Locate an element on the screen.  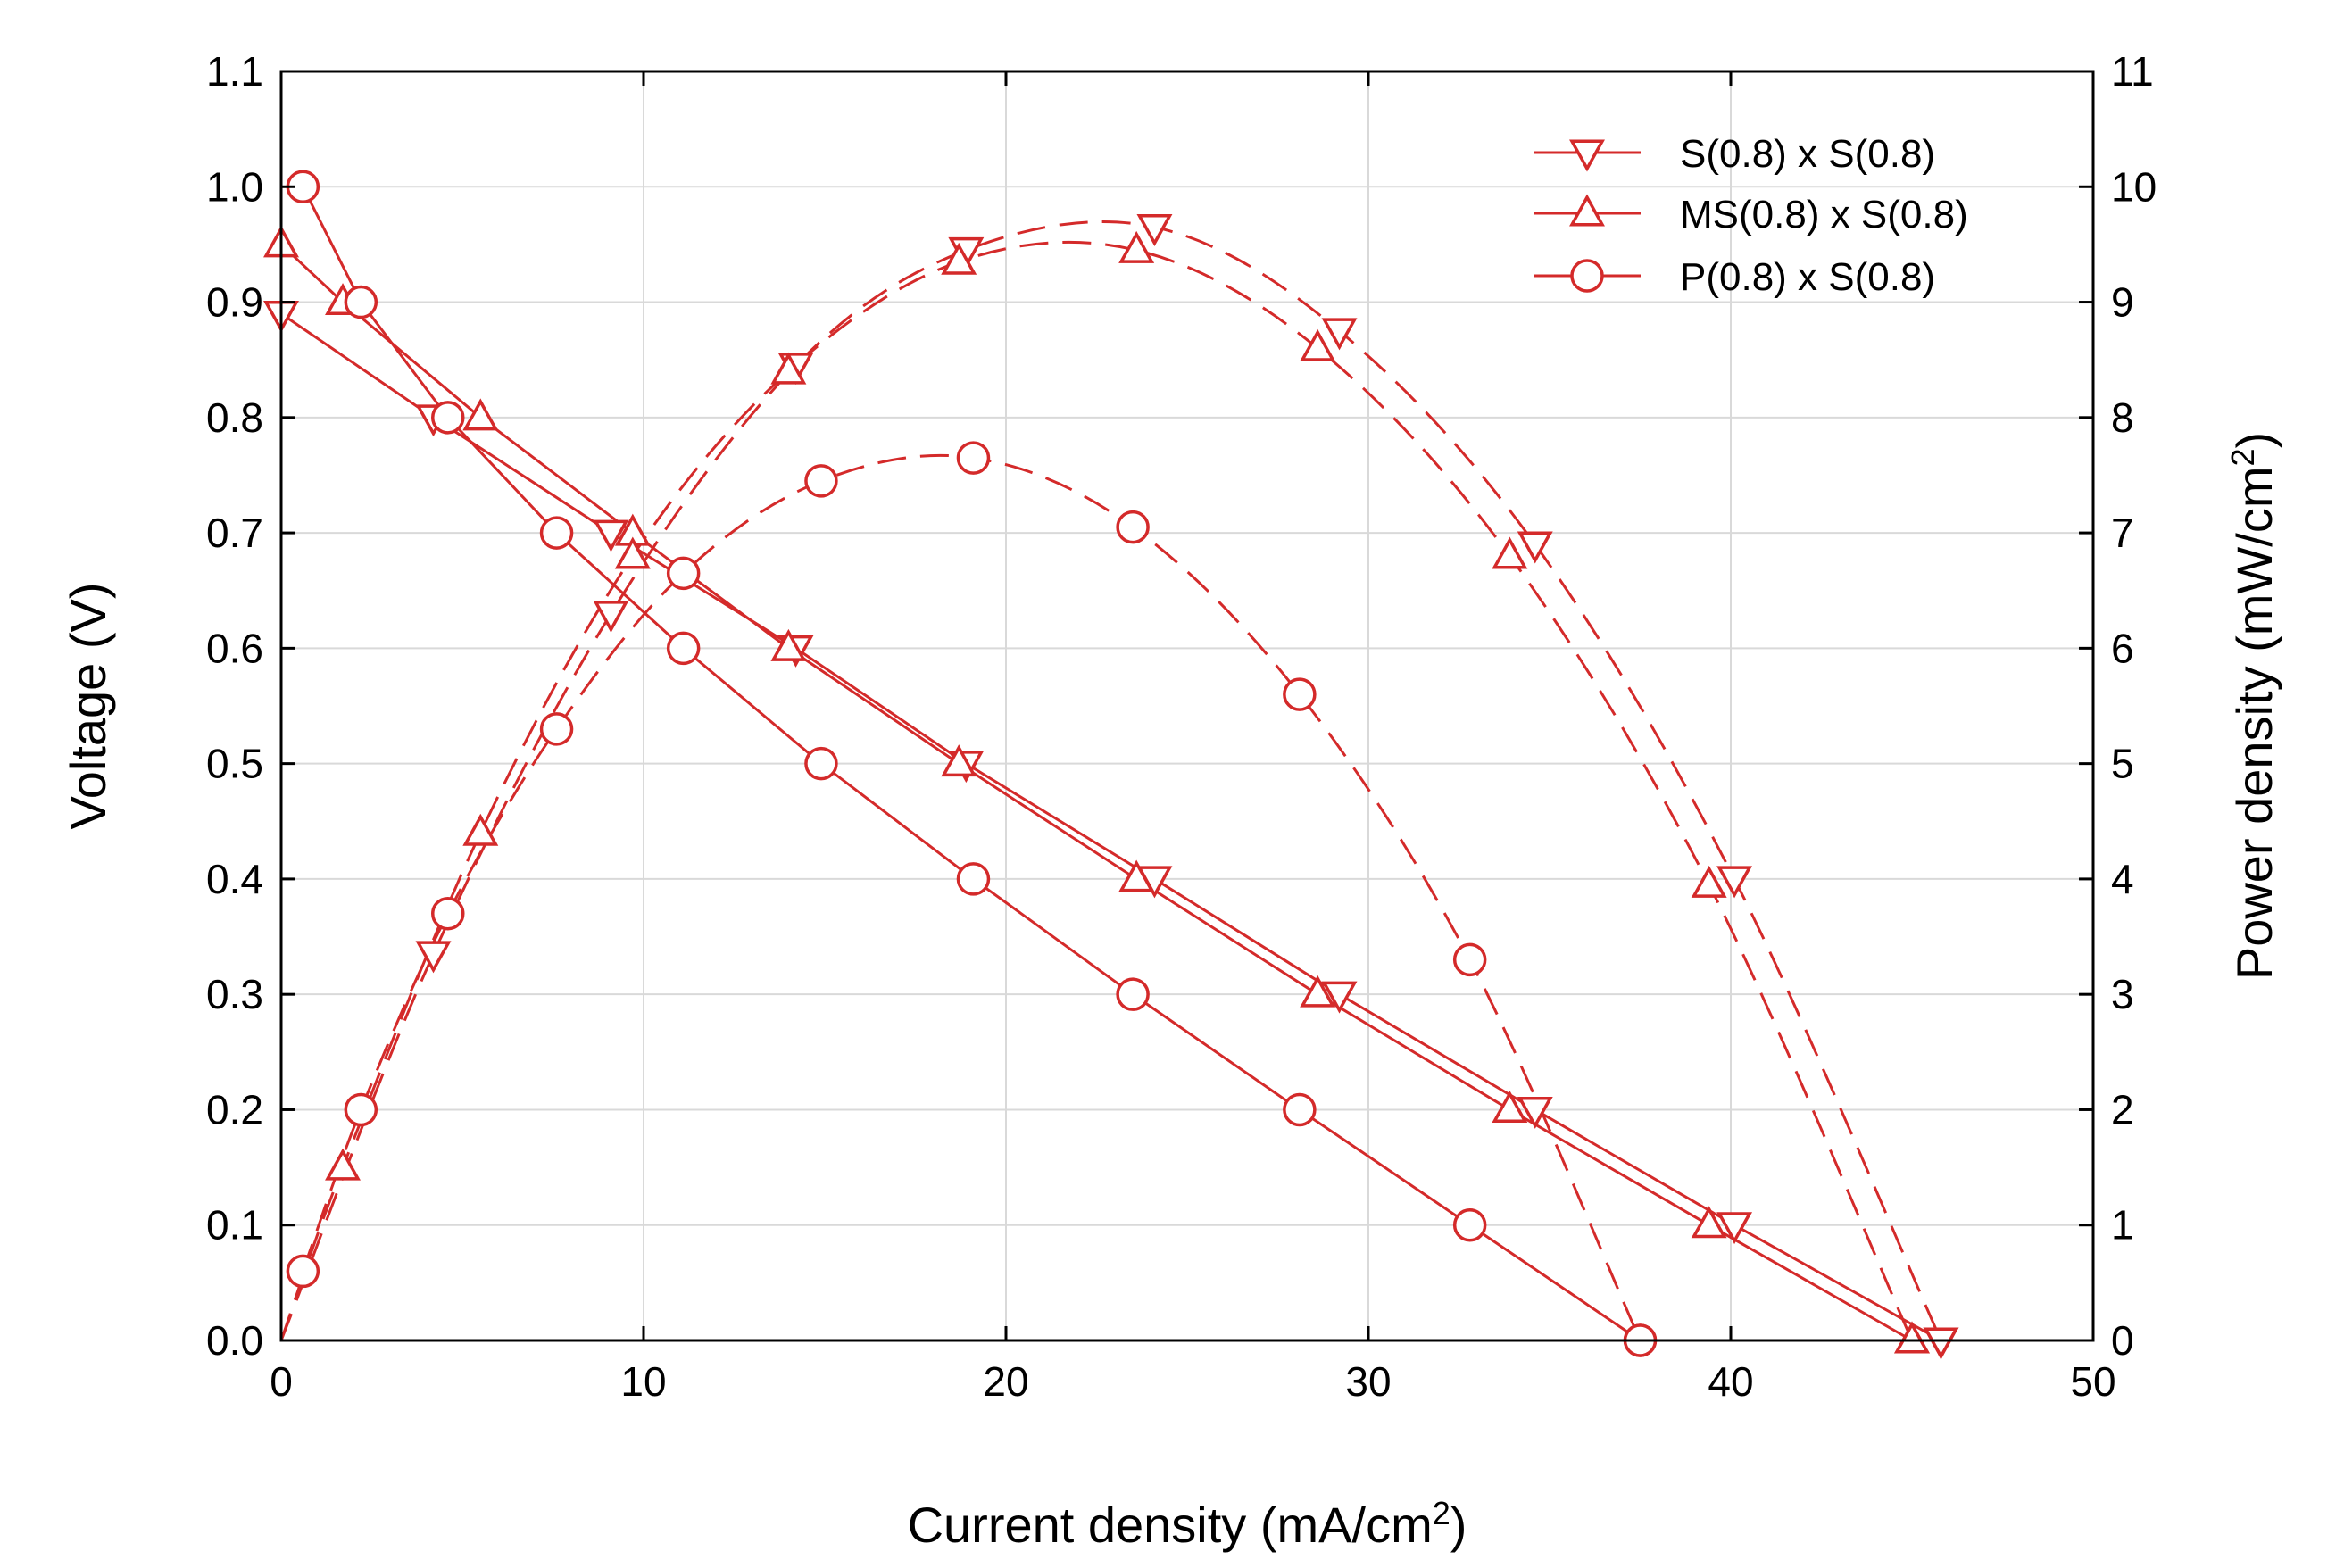
y-tick-label: 0.8 is located at coordinates (234, 417).